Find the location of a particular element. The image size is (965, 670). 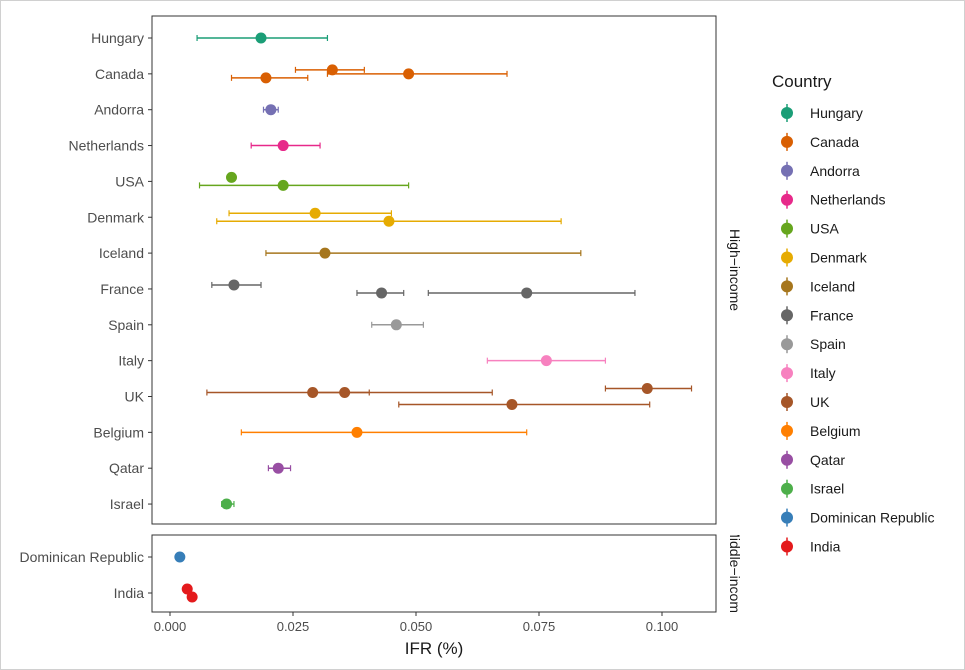

legend-item: Canada is located at coordinates (820, 141).